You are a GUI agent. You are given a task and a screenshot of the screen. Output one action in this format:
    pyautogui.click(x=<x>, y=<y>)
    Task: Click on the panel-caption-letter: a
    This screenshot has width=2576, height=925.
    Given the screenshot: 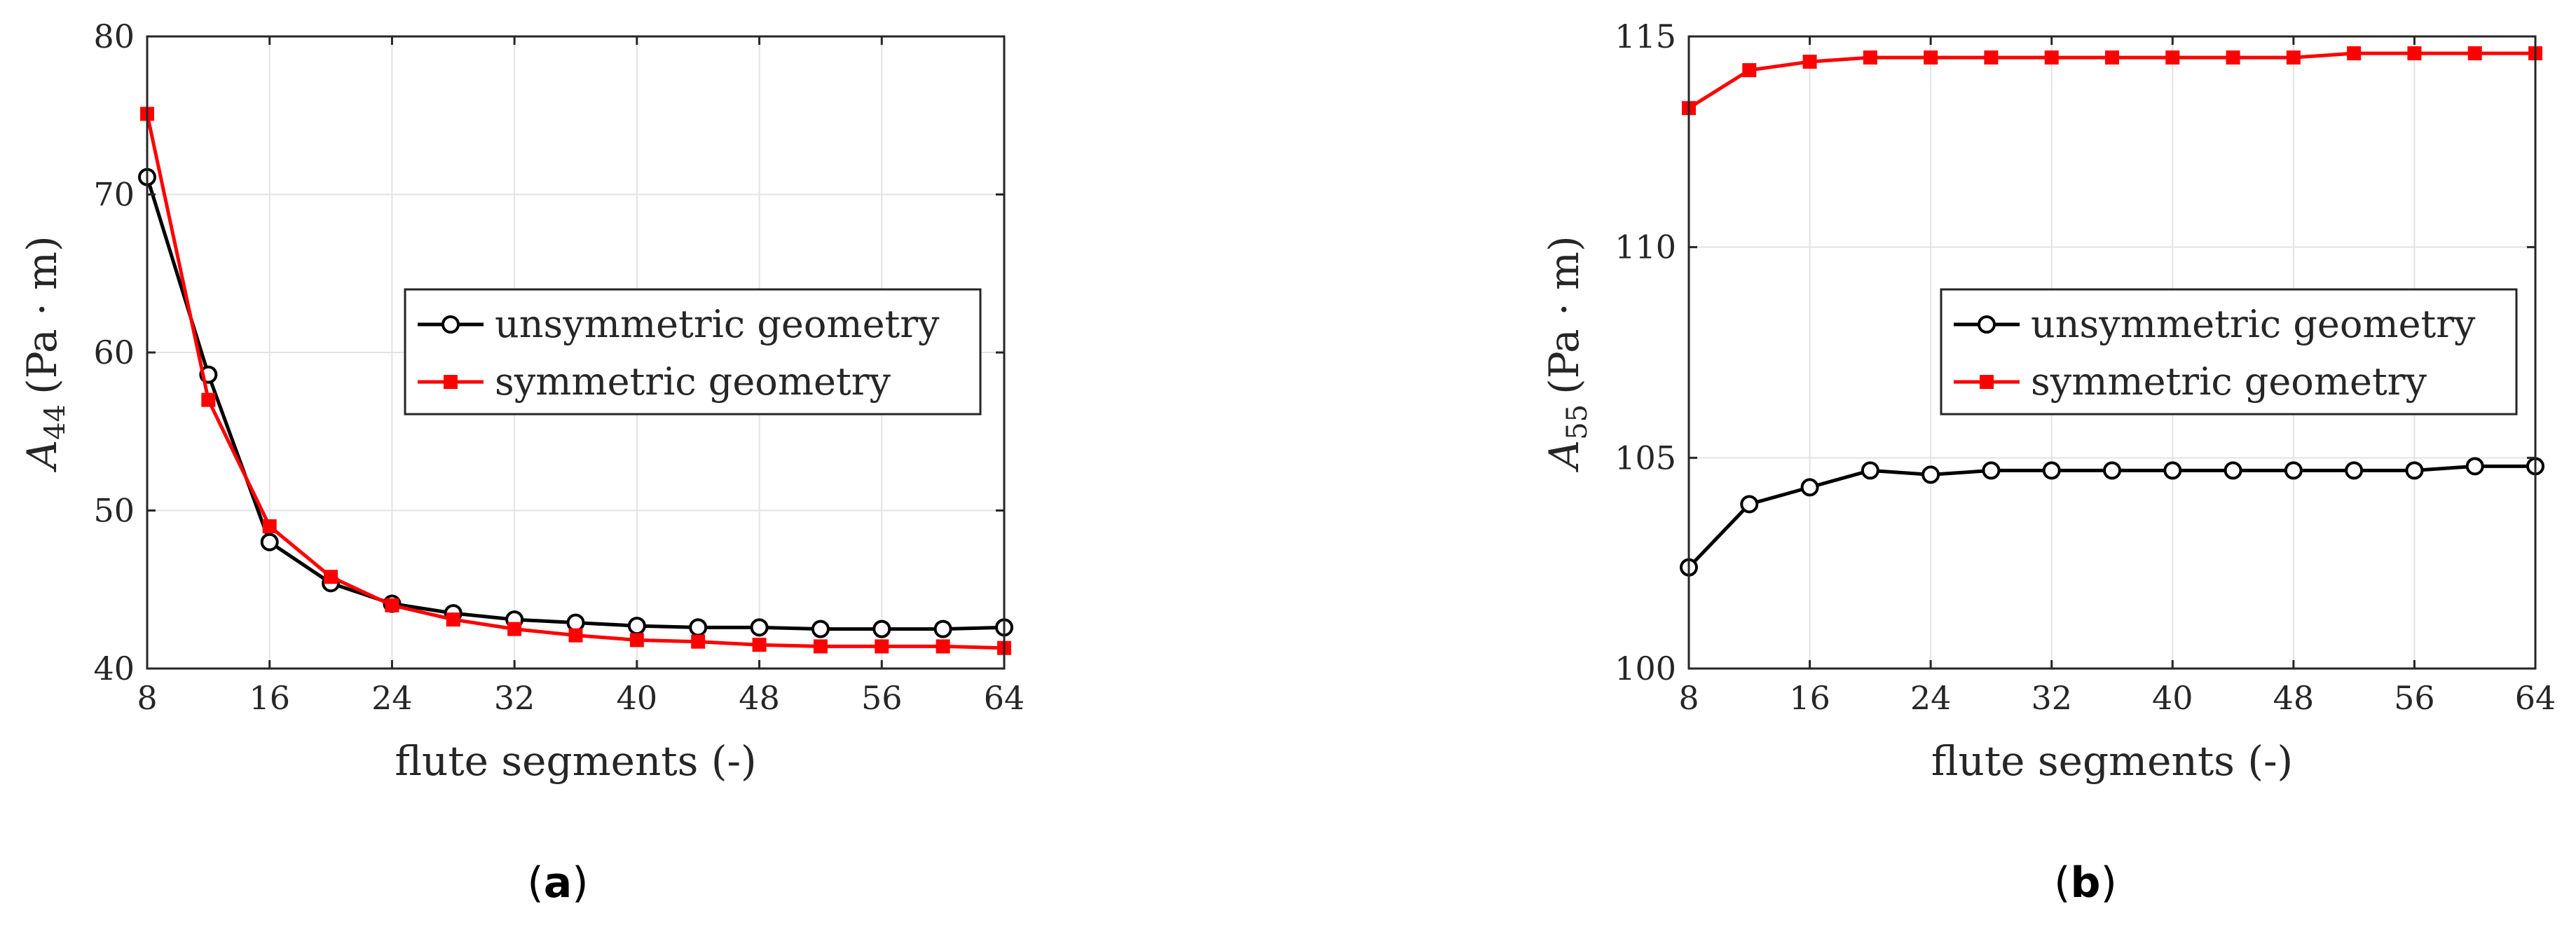 What is the action you would take?
    pyautogui.click(x=558, y=883)
    